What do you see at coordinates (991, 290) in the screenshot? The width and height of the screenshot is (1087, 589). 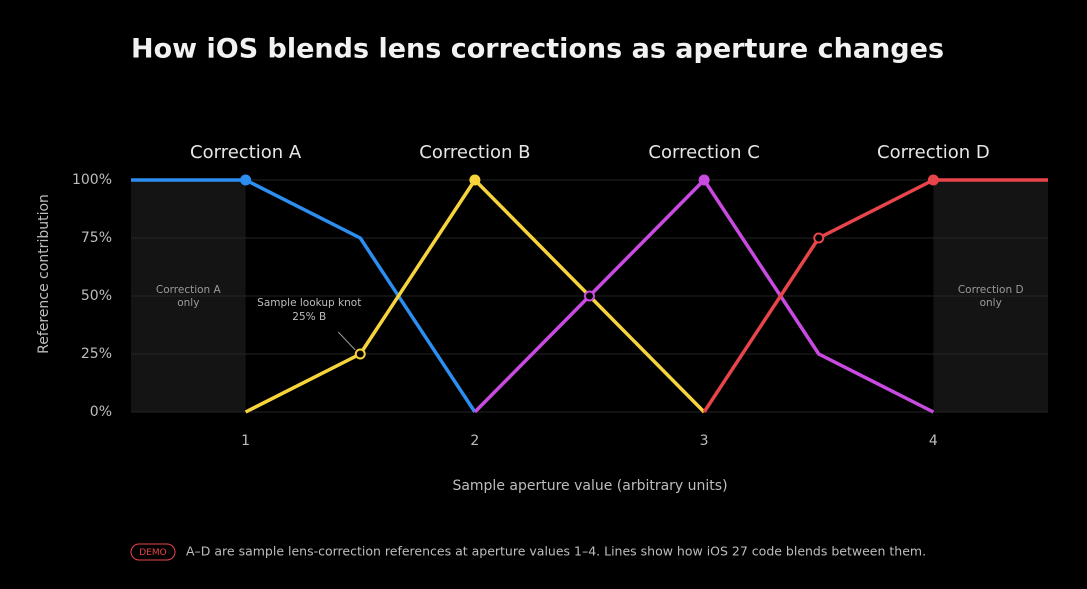 I see `region-label: Correction D` at bounding box center [991, 290].